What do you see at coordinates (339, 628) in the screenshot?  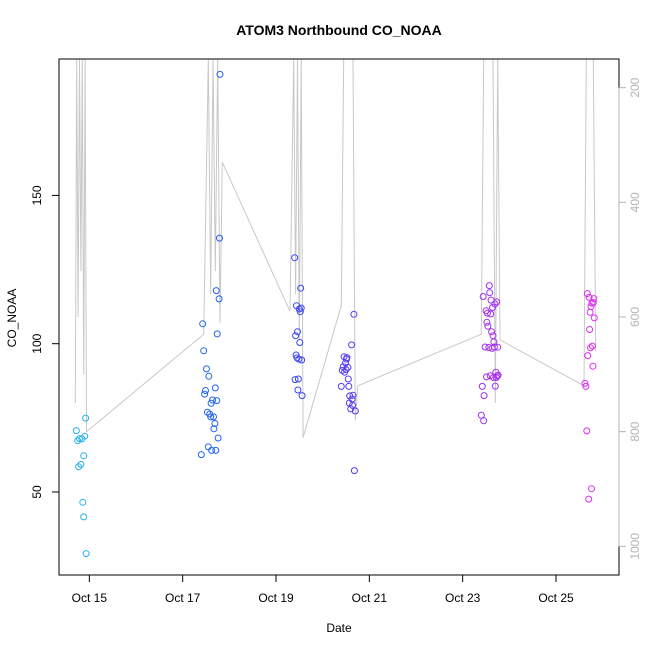 I see `x-axis-label: Date` at bounding box center [339, 628].